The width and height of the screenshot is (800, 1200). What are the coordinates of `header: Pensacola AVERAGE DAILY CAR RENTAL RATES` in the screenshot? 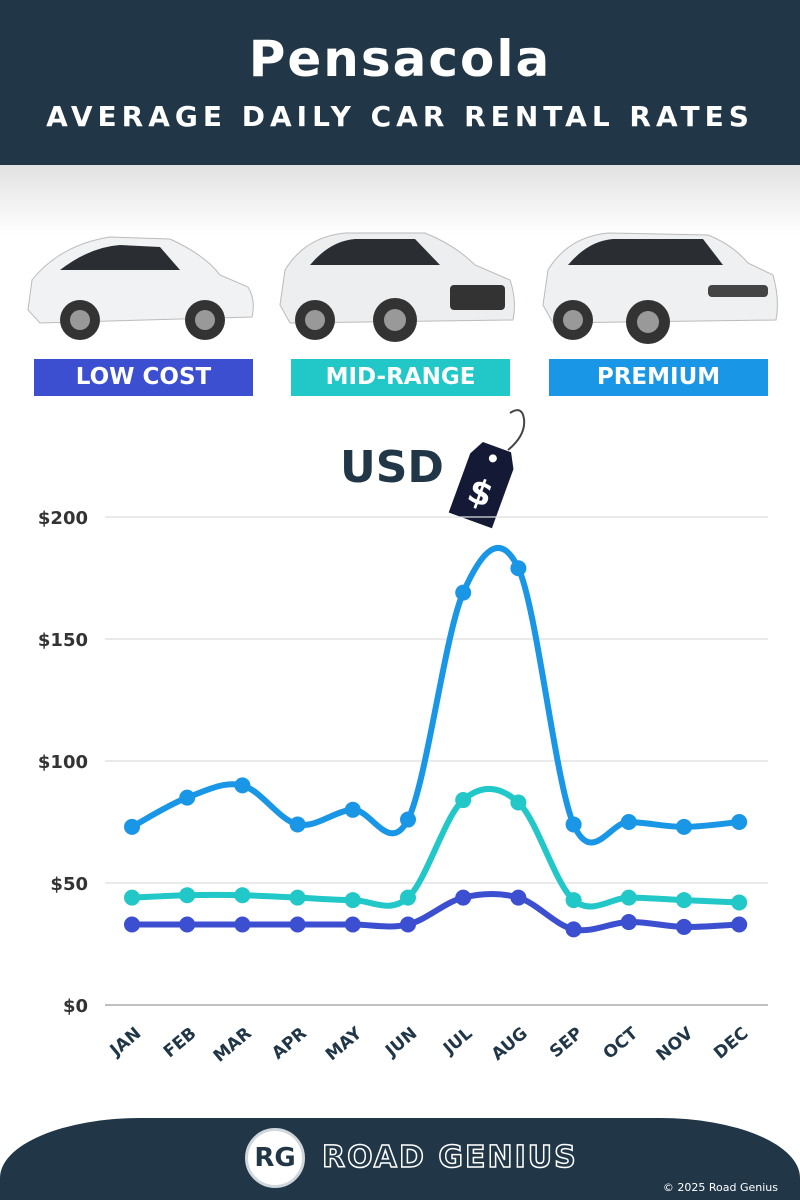 It's located at (400, 82).